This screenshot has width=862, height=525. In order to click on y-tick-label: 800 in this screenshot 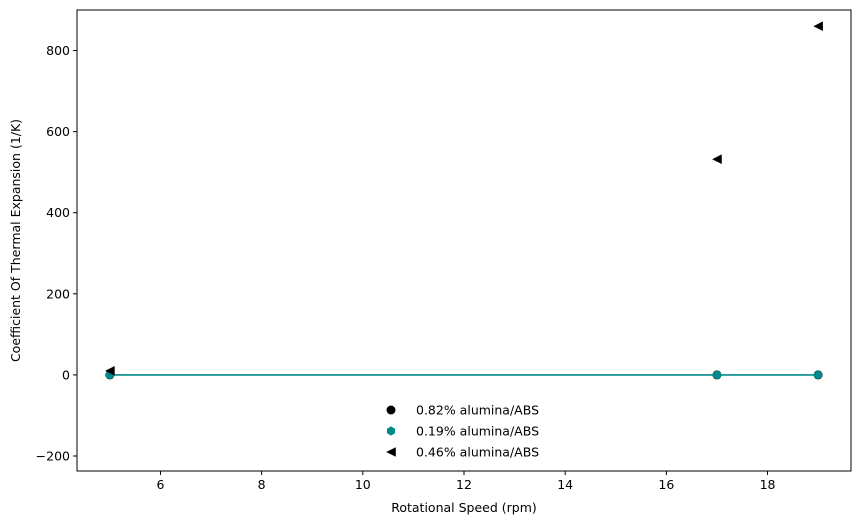, I will do `click(58, 50)`.